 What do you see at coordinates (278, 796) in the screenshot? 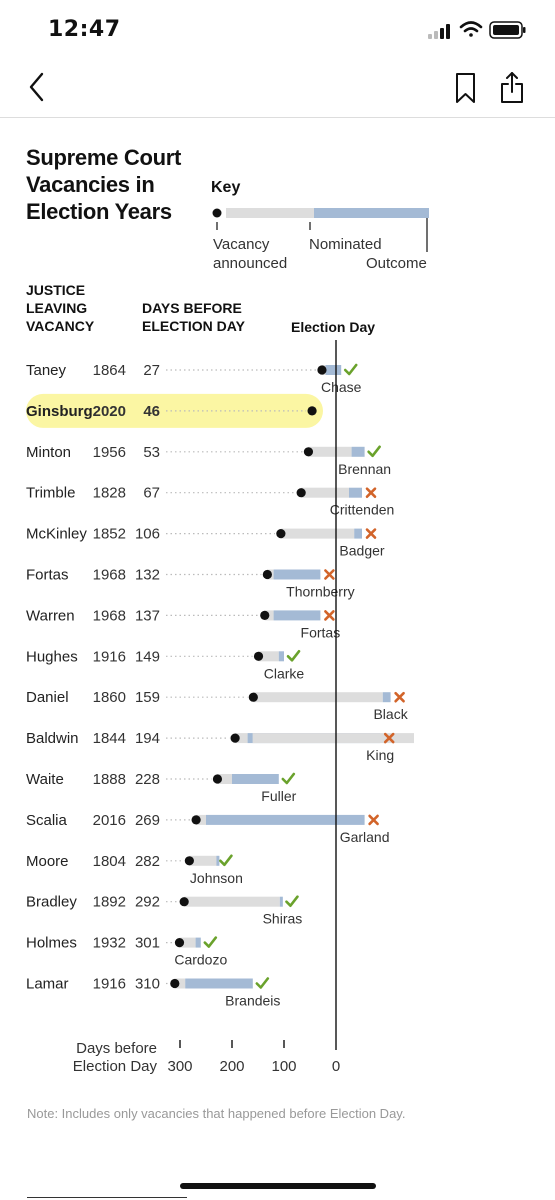
I see `successor-label: Fuller` at bounding box center [278, 796].